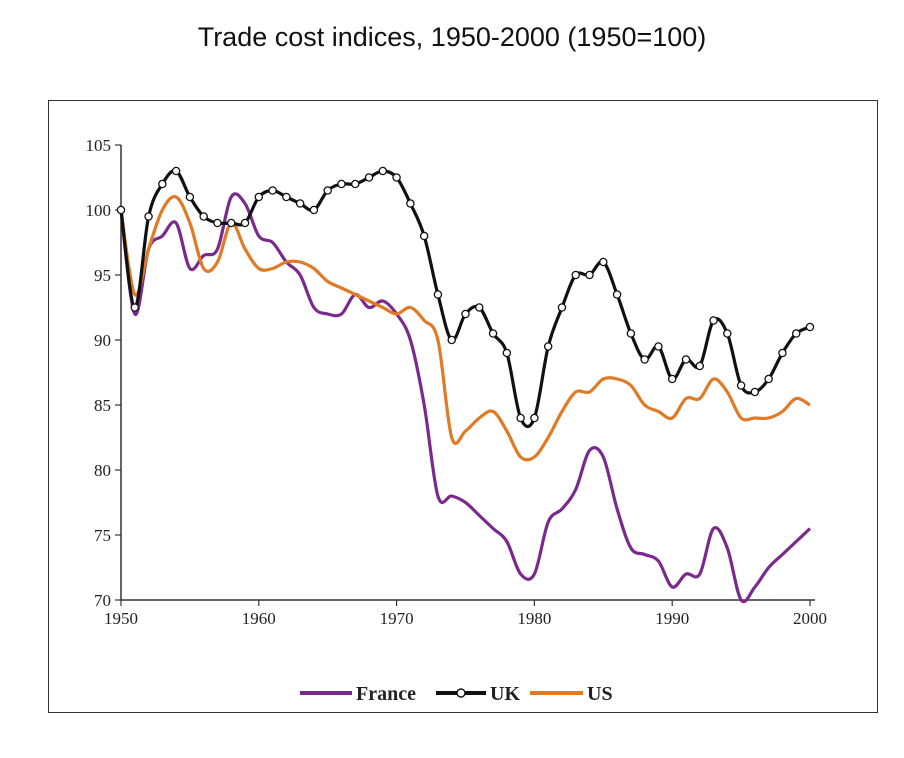 The image size is (904, 758). I want to click on y-tick-label: 80, so click(102, 470).